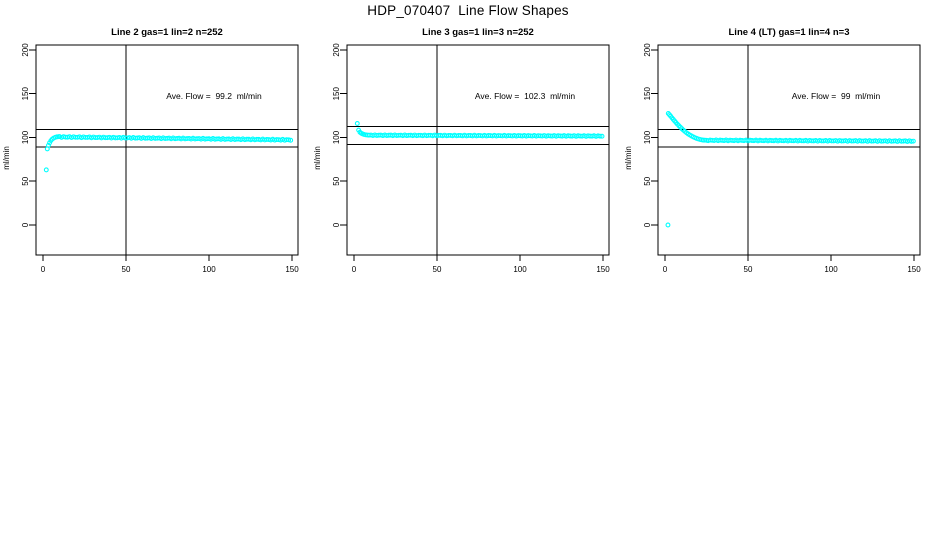 The height and width of the screenshot is (540, 936). I want to click on plot-area-line-3: 0 50 100 150 0 50 100 150 200 ml/min, so click(461, 158).